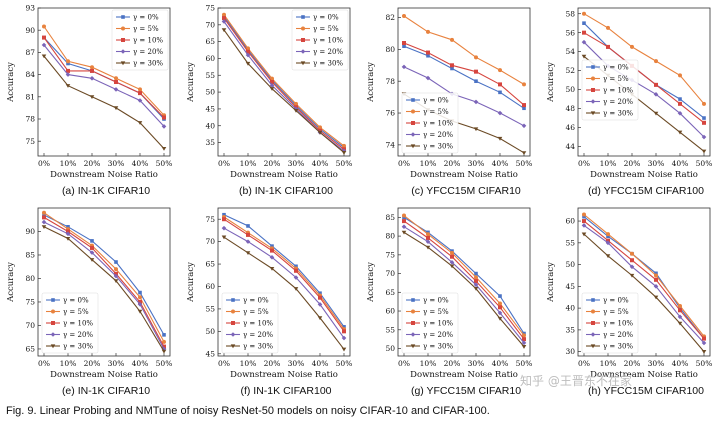  What do you see at coordinates (390, 17) in the screenshot?
I see `y-tick-label: 82` at bounding box center [390, 17].